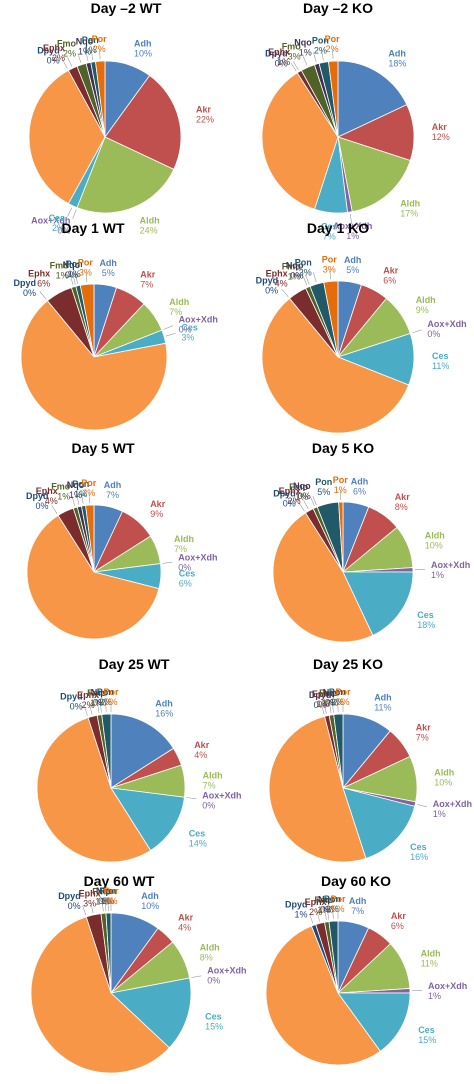 This screenshot has width=474, height=1084. Describe the element at coordinates (422, 738) in the screenshot. I see `slice-value-akr: 7%` at that location.